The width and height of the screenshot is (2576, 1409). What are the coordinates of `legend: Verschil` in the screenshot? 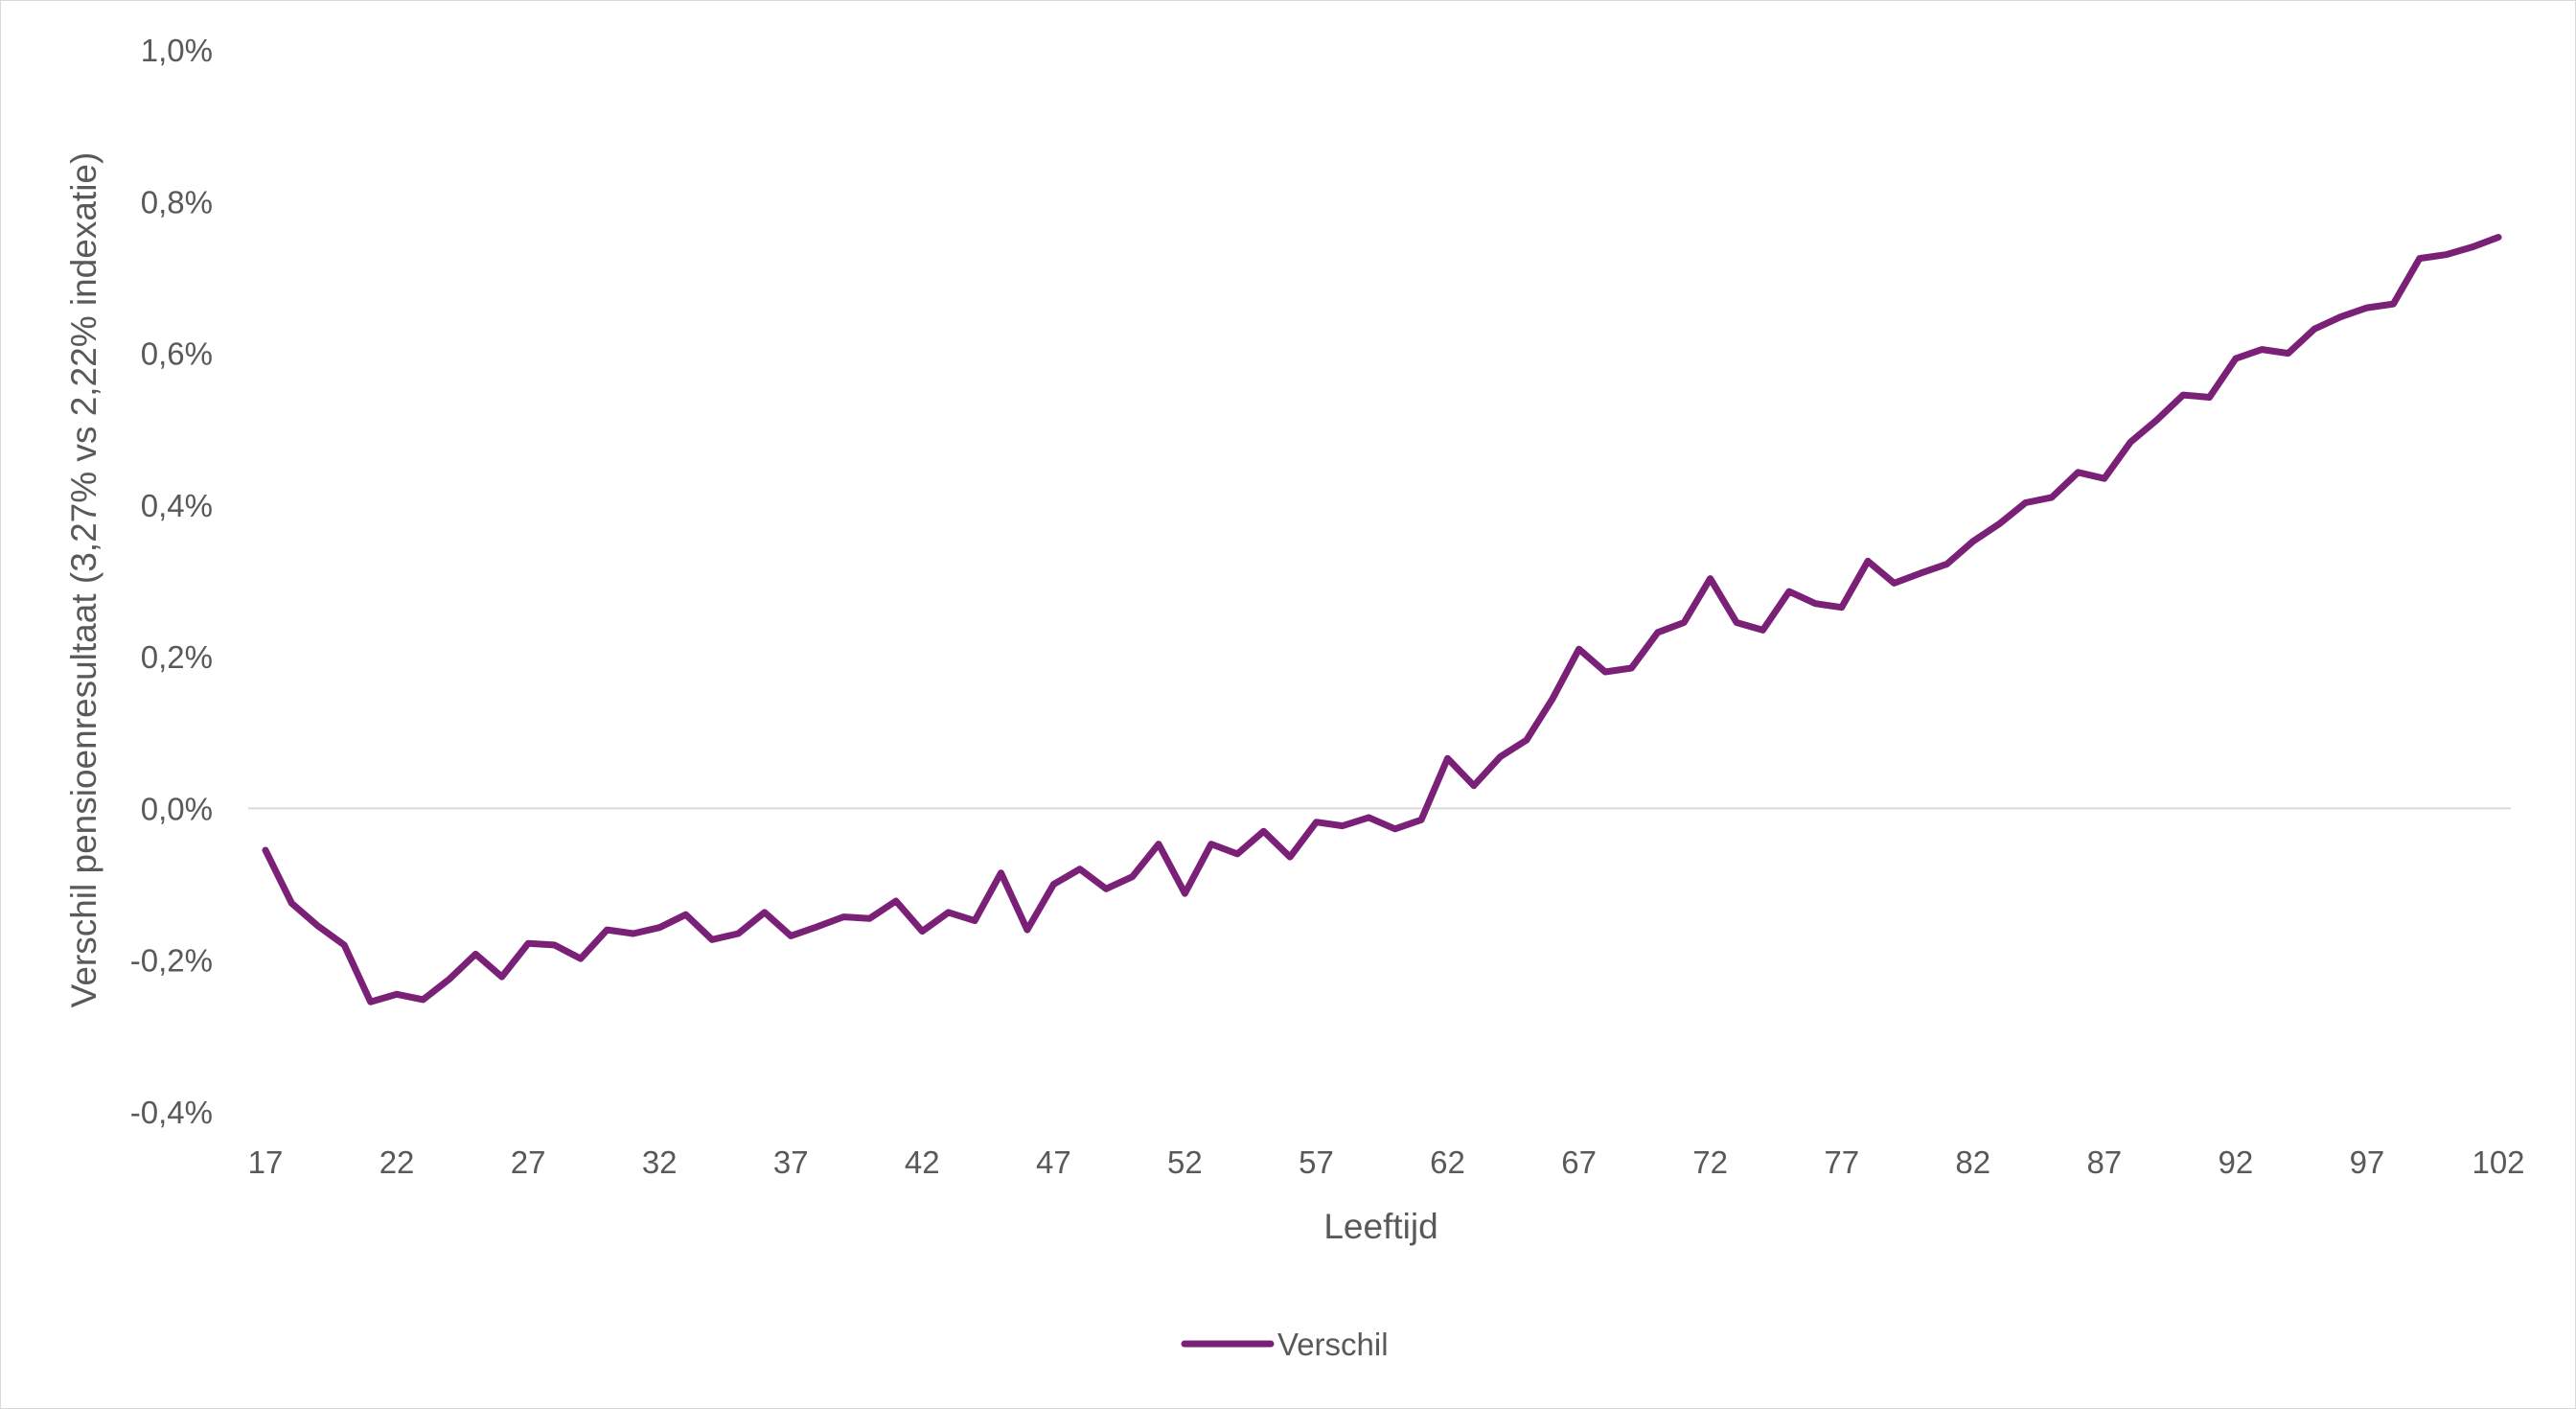 It's located at (1285, 1344).